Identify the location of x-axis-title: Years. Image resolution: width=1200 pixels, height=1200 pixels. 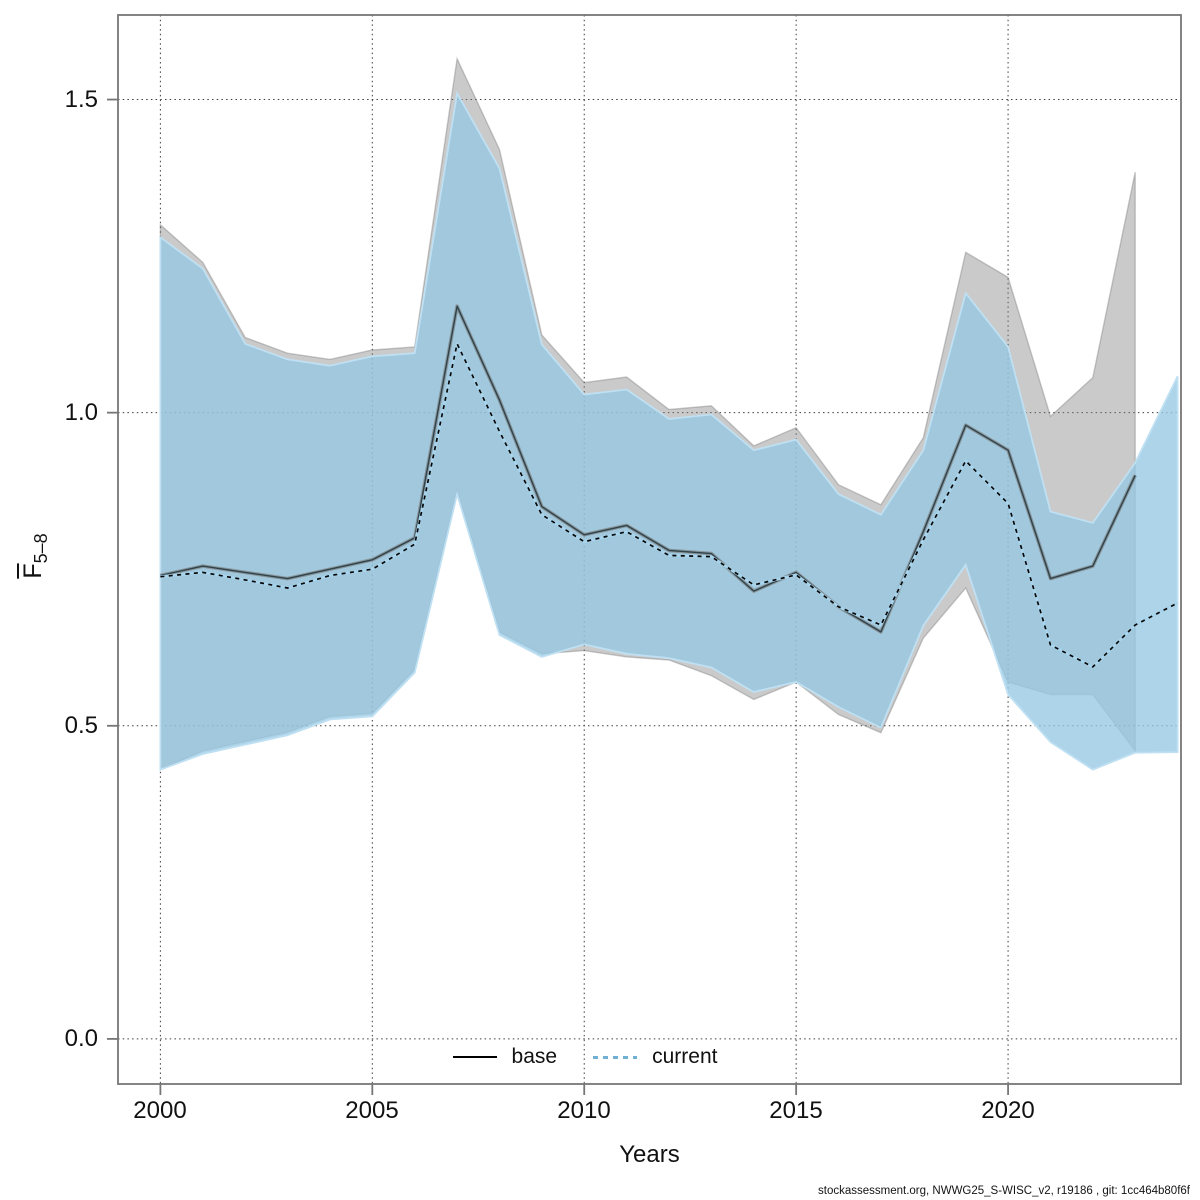
(649, 1154).